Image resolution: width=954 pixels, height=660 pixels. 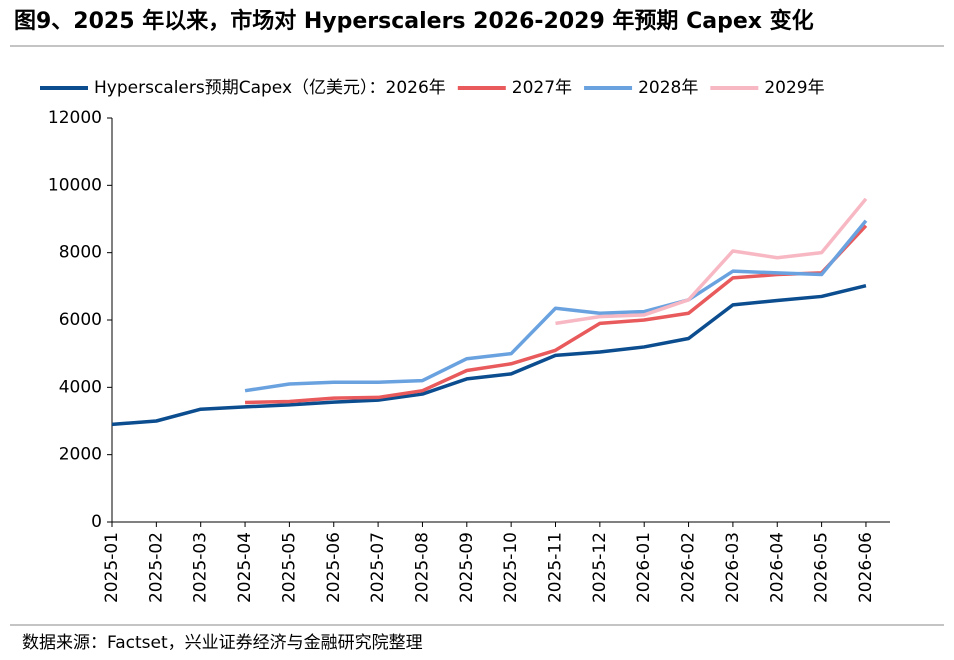 What do you see at coordinates (270, 88) in the screenshot?
I see `legend-label: Hyperscalers预期Capex（亿美元）：2026年` at bounding box center [270, 88].